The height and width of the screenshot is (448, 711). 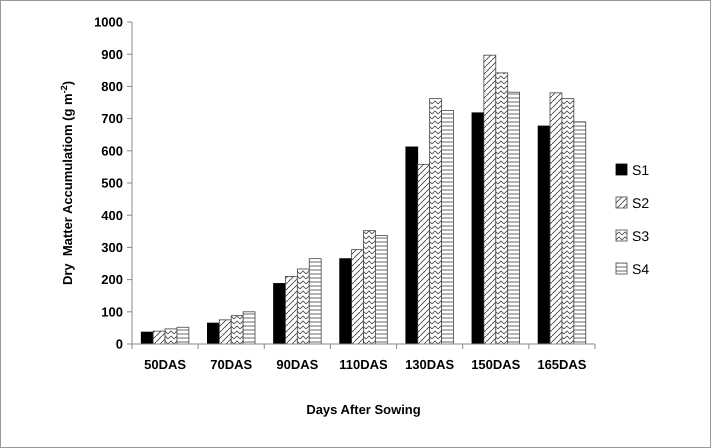 What do you see at coordinates (231, 364) in the screenshot?
I see `x-tick-label: 70DAS` at bounding box center [231, 364].